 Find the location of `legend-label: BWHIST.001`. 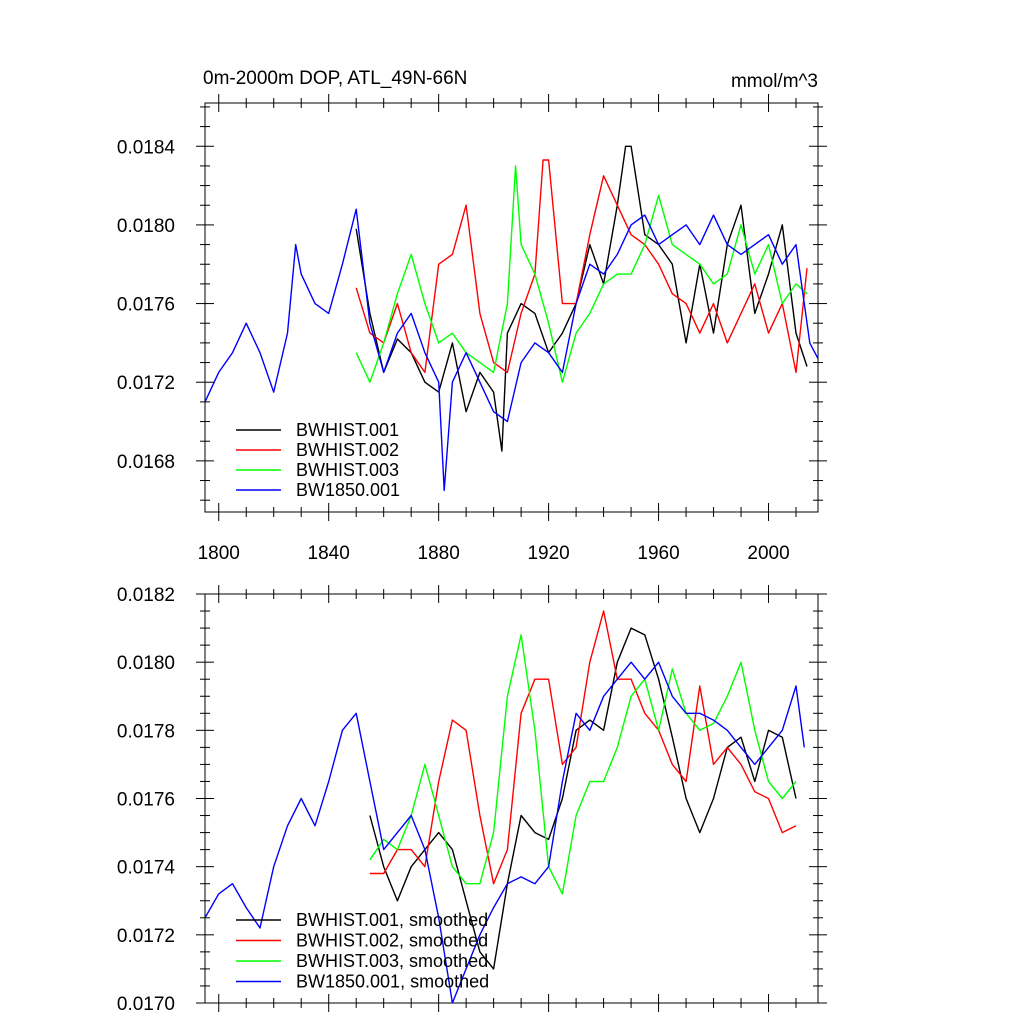

legend-label: BWHIST.001 is located at coordinates (347, 430).